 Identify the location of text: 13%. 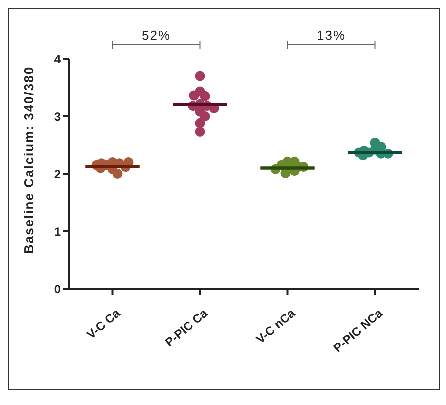
(331, 35).